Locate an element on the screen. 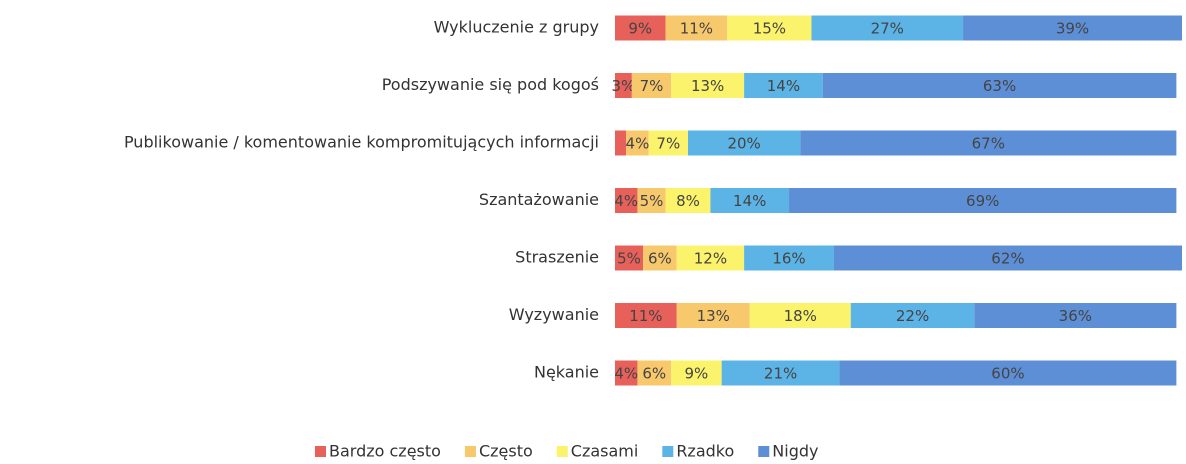 Image resolution: width=1186 pixels, height=464 pixels. value-label: 69% is located at coordinates (982, 201).